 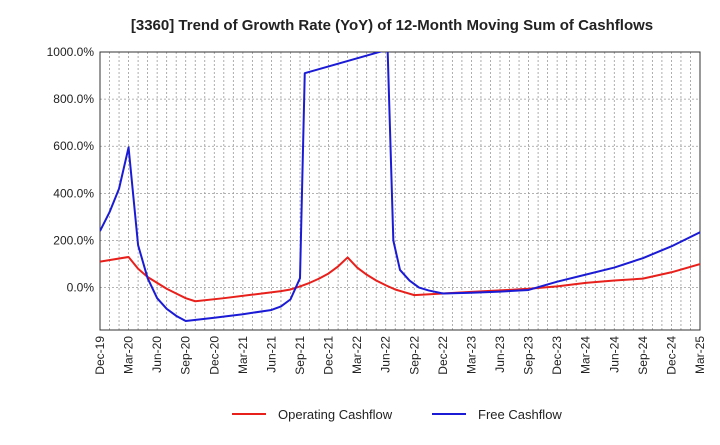 What do you see at coordinates (73, 99) in the screenshot?
I see `y-tick-label: 800.0%` at bounding box center [73, 99].